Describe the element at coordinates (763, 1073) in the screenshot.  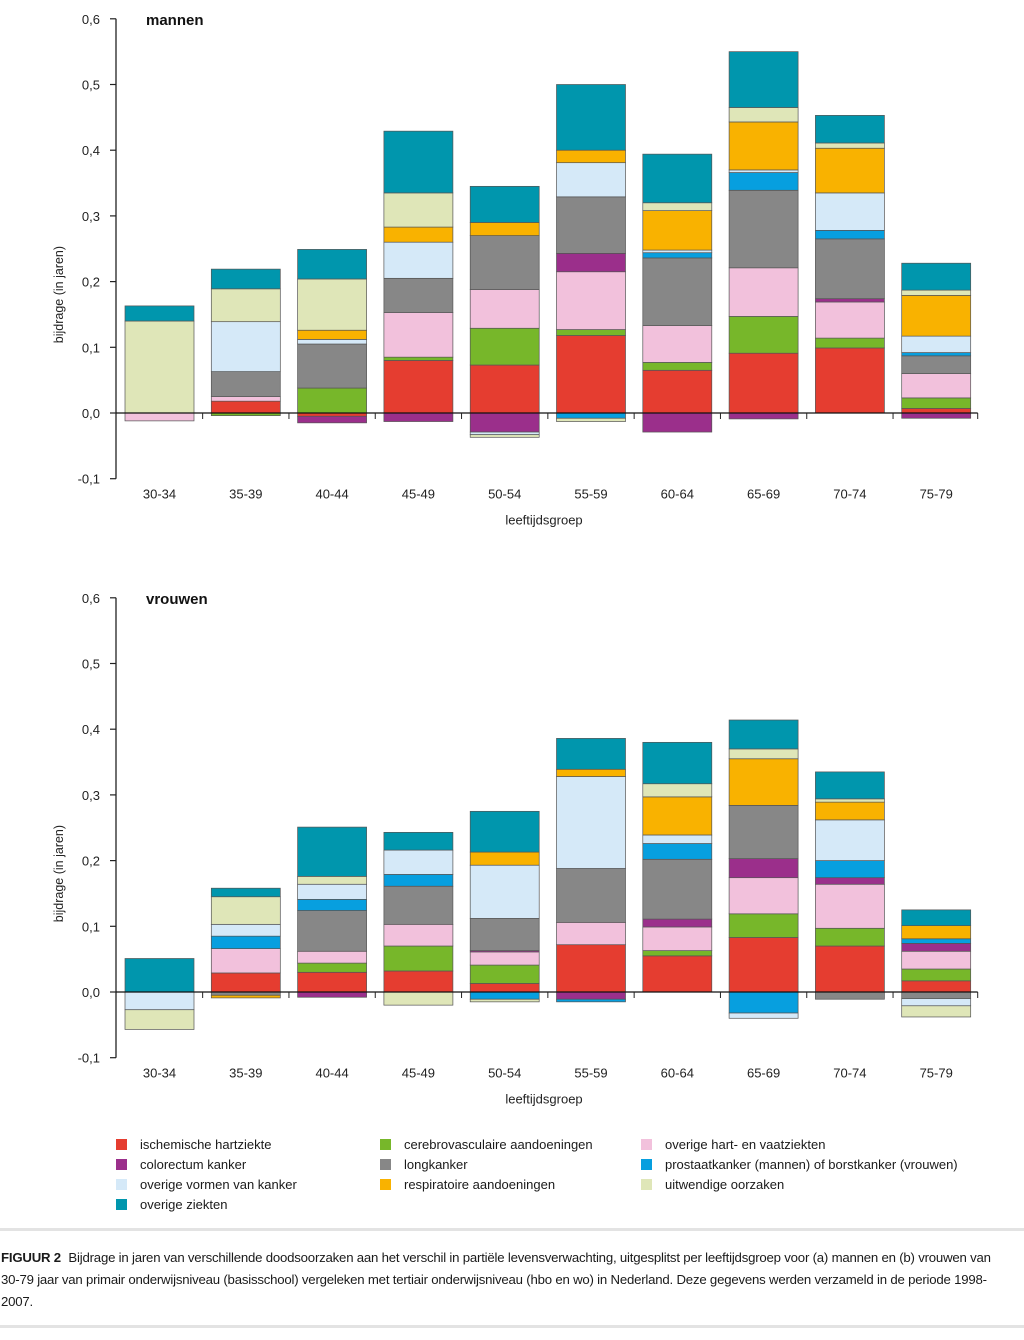
I see `x-tick-label: 65-69` at that location.